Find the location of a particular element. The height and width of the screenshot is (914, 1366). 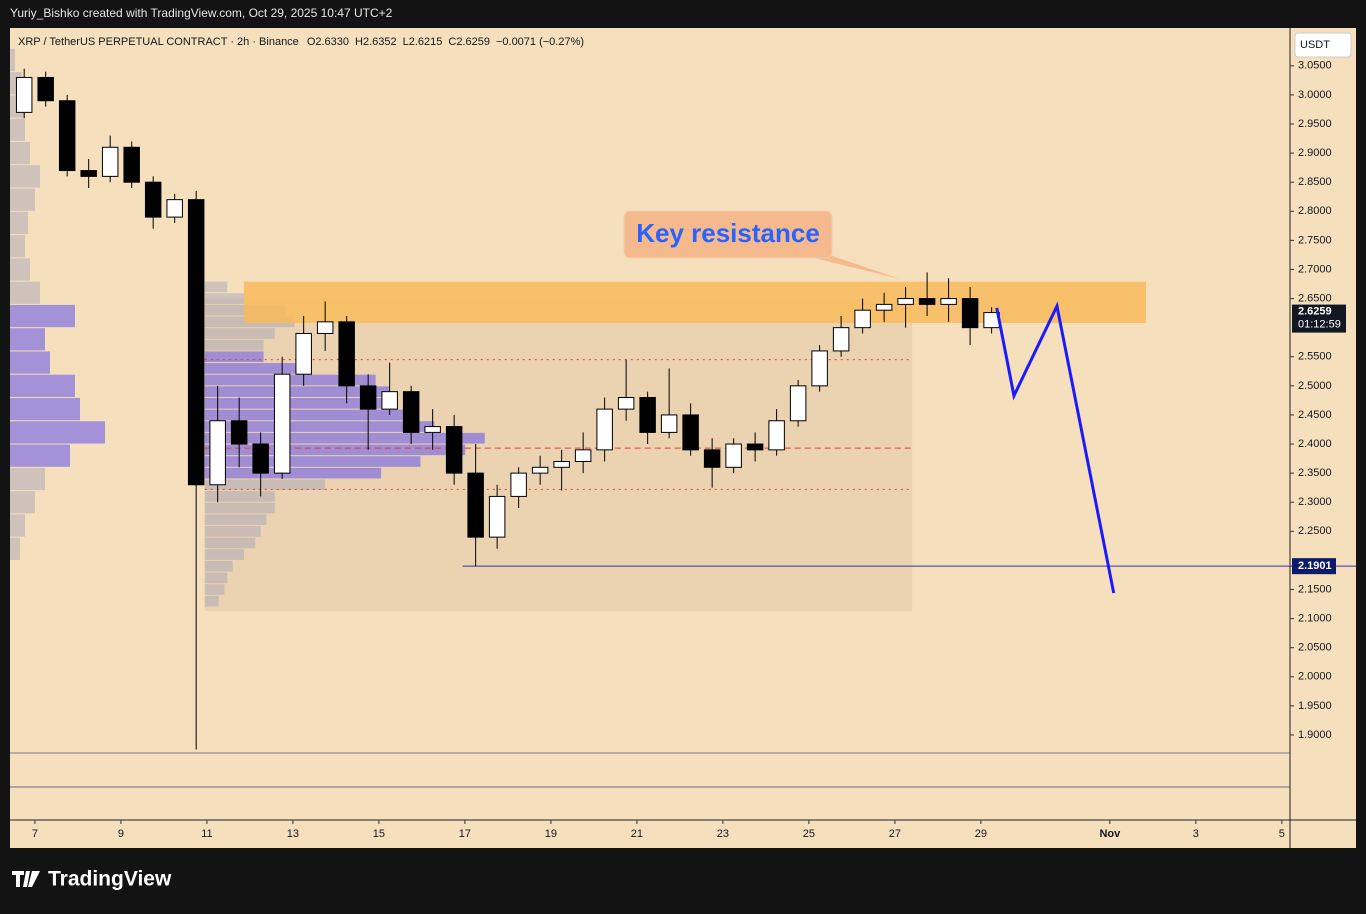

x-tick-label: 25 is located at coordinates (809, 834).